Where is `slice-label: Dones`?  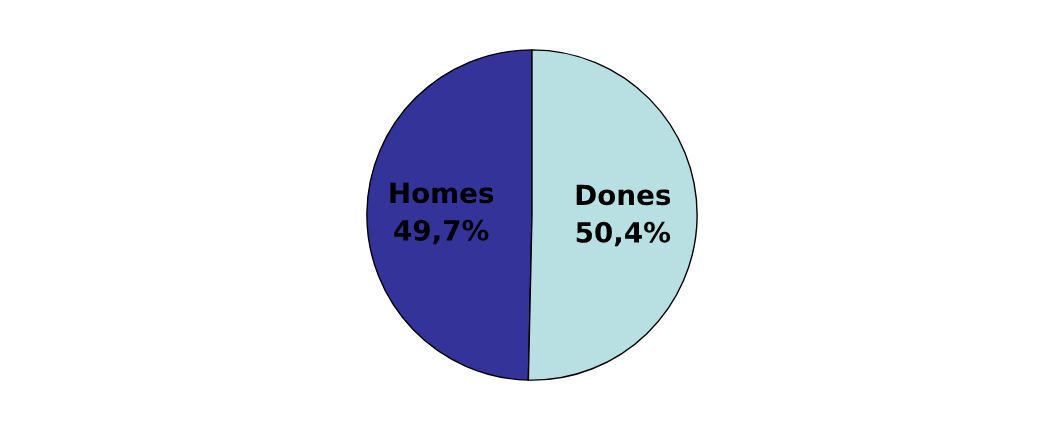
slice-label: Dones is located at coordinates (623, 195).